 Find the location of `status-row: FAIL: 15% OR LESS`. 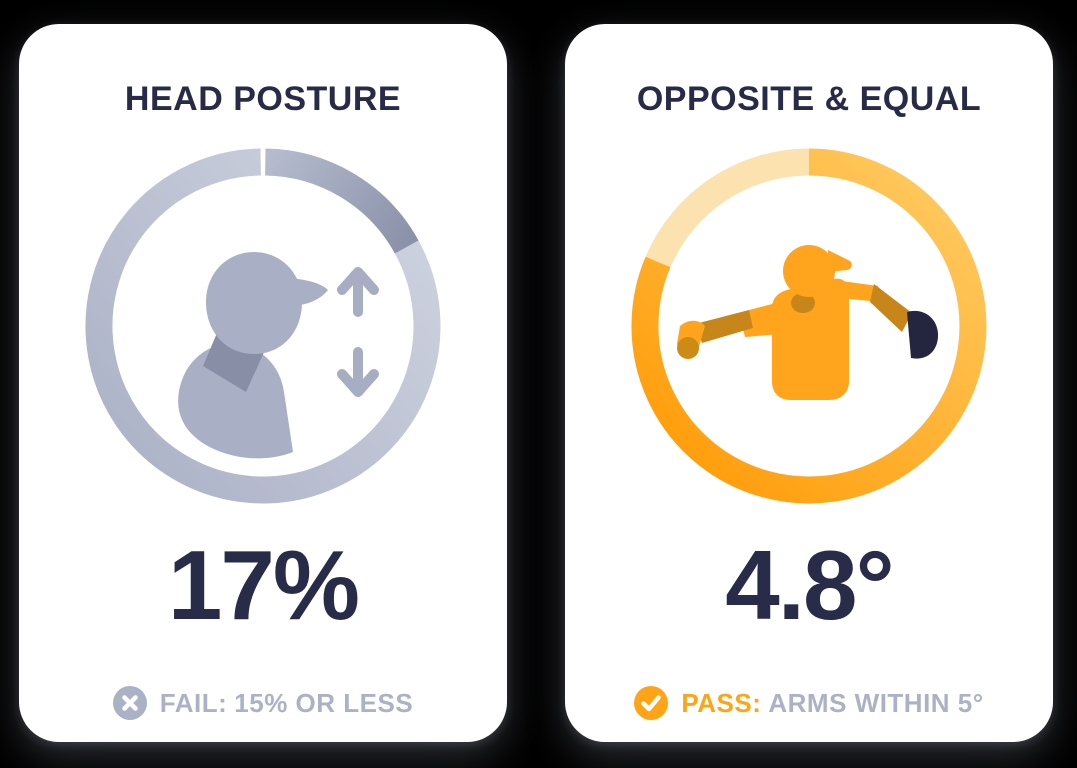

status-row: FAIL: 15% OR LESS is located at coordinates (263, 703).